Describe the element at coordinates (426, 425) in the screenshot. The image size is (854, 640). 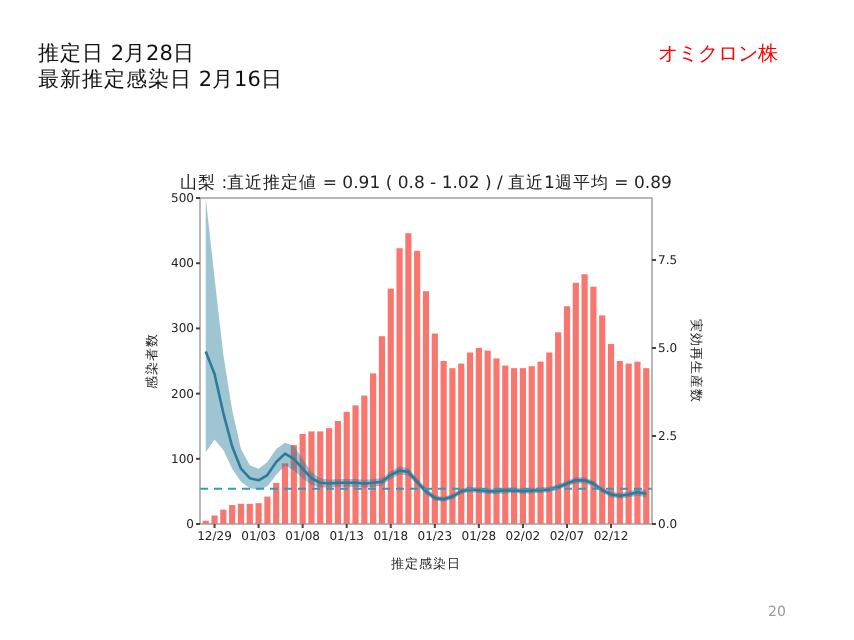
I see `line-series` at that location.